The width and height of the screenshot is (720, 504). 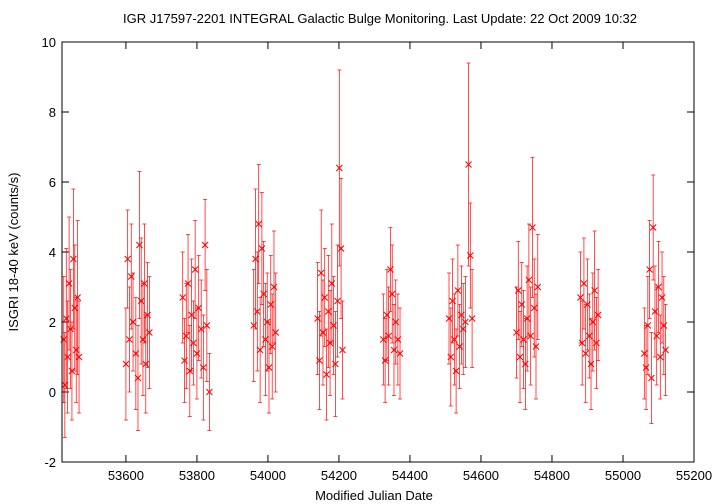 What do you see at coordinates (49, 42) in the screenshot?
I see `y-tick-label: 10` at bounding box center [49, 42].